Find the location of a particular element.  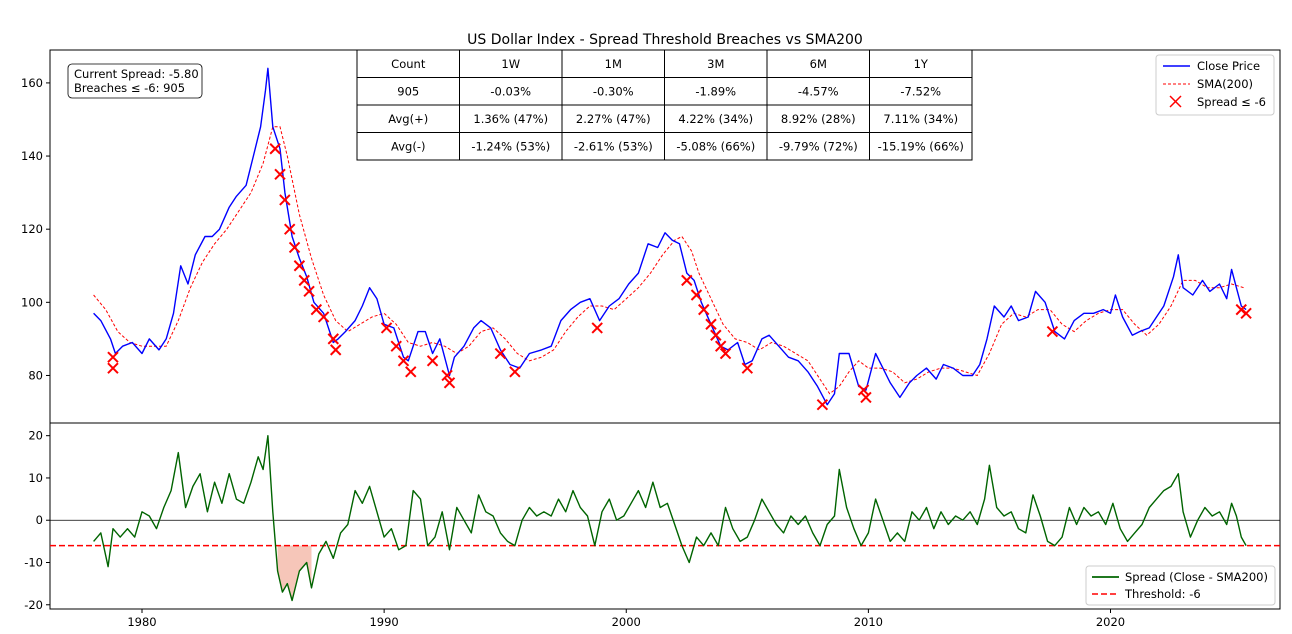

x-tick-label: 2020 is located at coordinates (1110, 622).